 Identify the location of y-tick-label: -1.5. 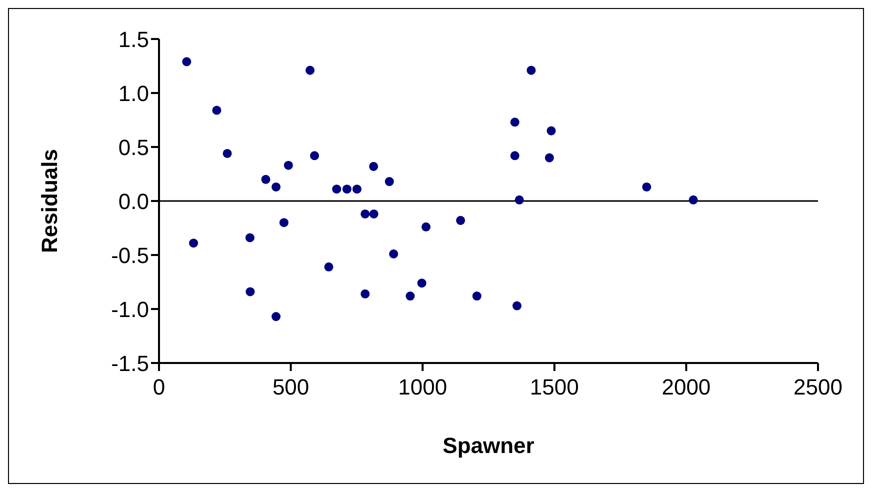
(130, 363).